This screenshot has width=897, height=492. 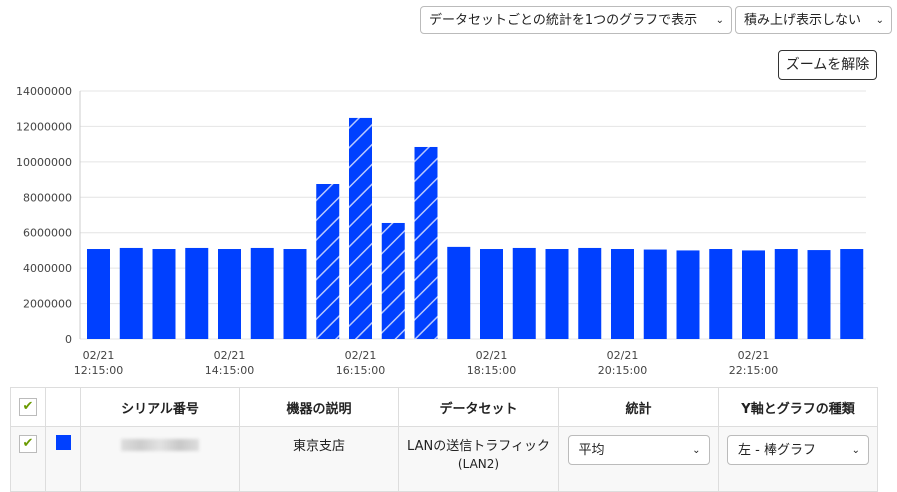 What do you see at coordinates (360, 370) in the screenshot?
I see `x-tick-label: 16:15:00` at bounding box center [360, 370].